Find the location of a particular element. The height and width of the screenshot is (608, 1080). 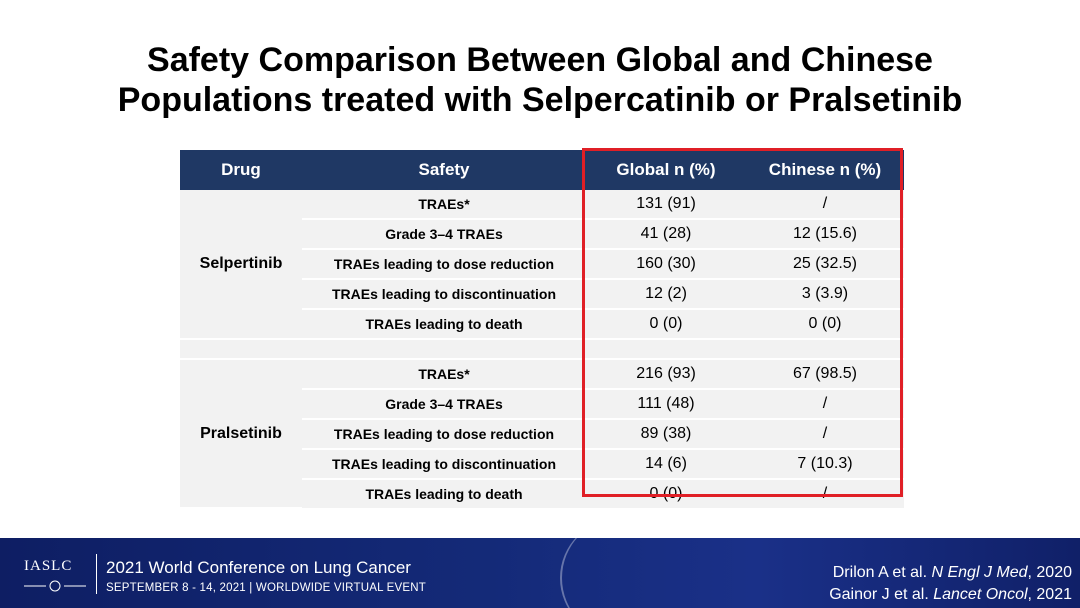

reference-2: Gainor J et al. Lancet Oncol, 2021 is located at coordinates (950, 595).